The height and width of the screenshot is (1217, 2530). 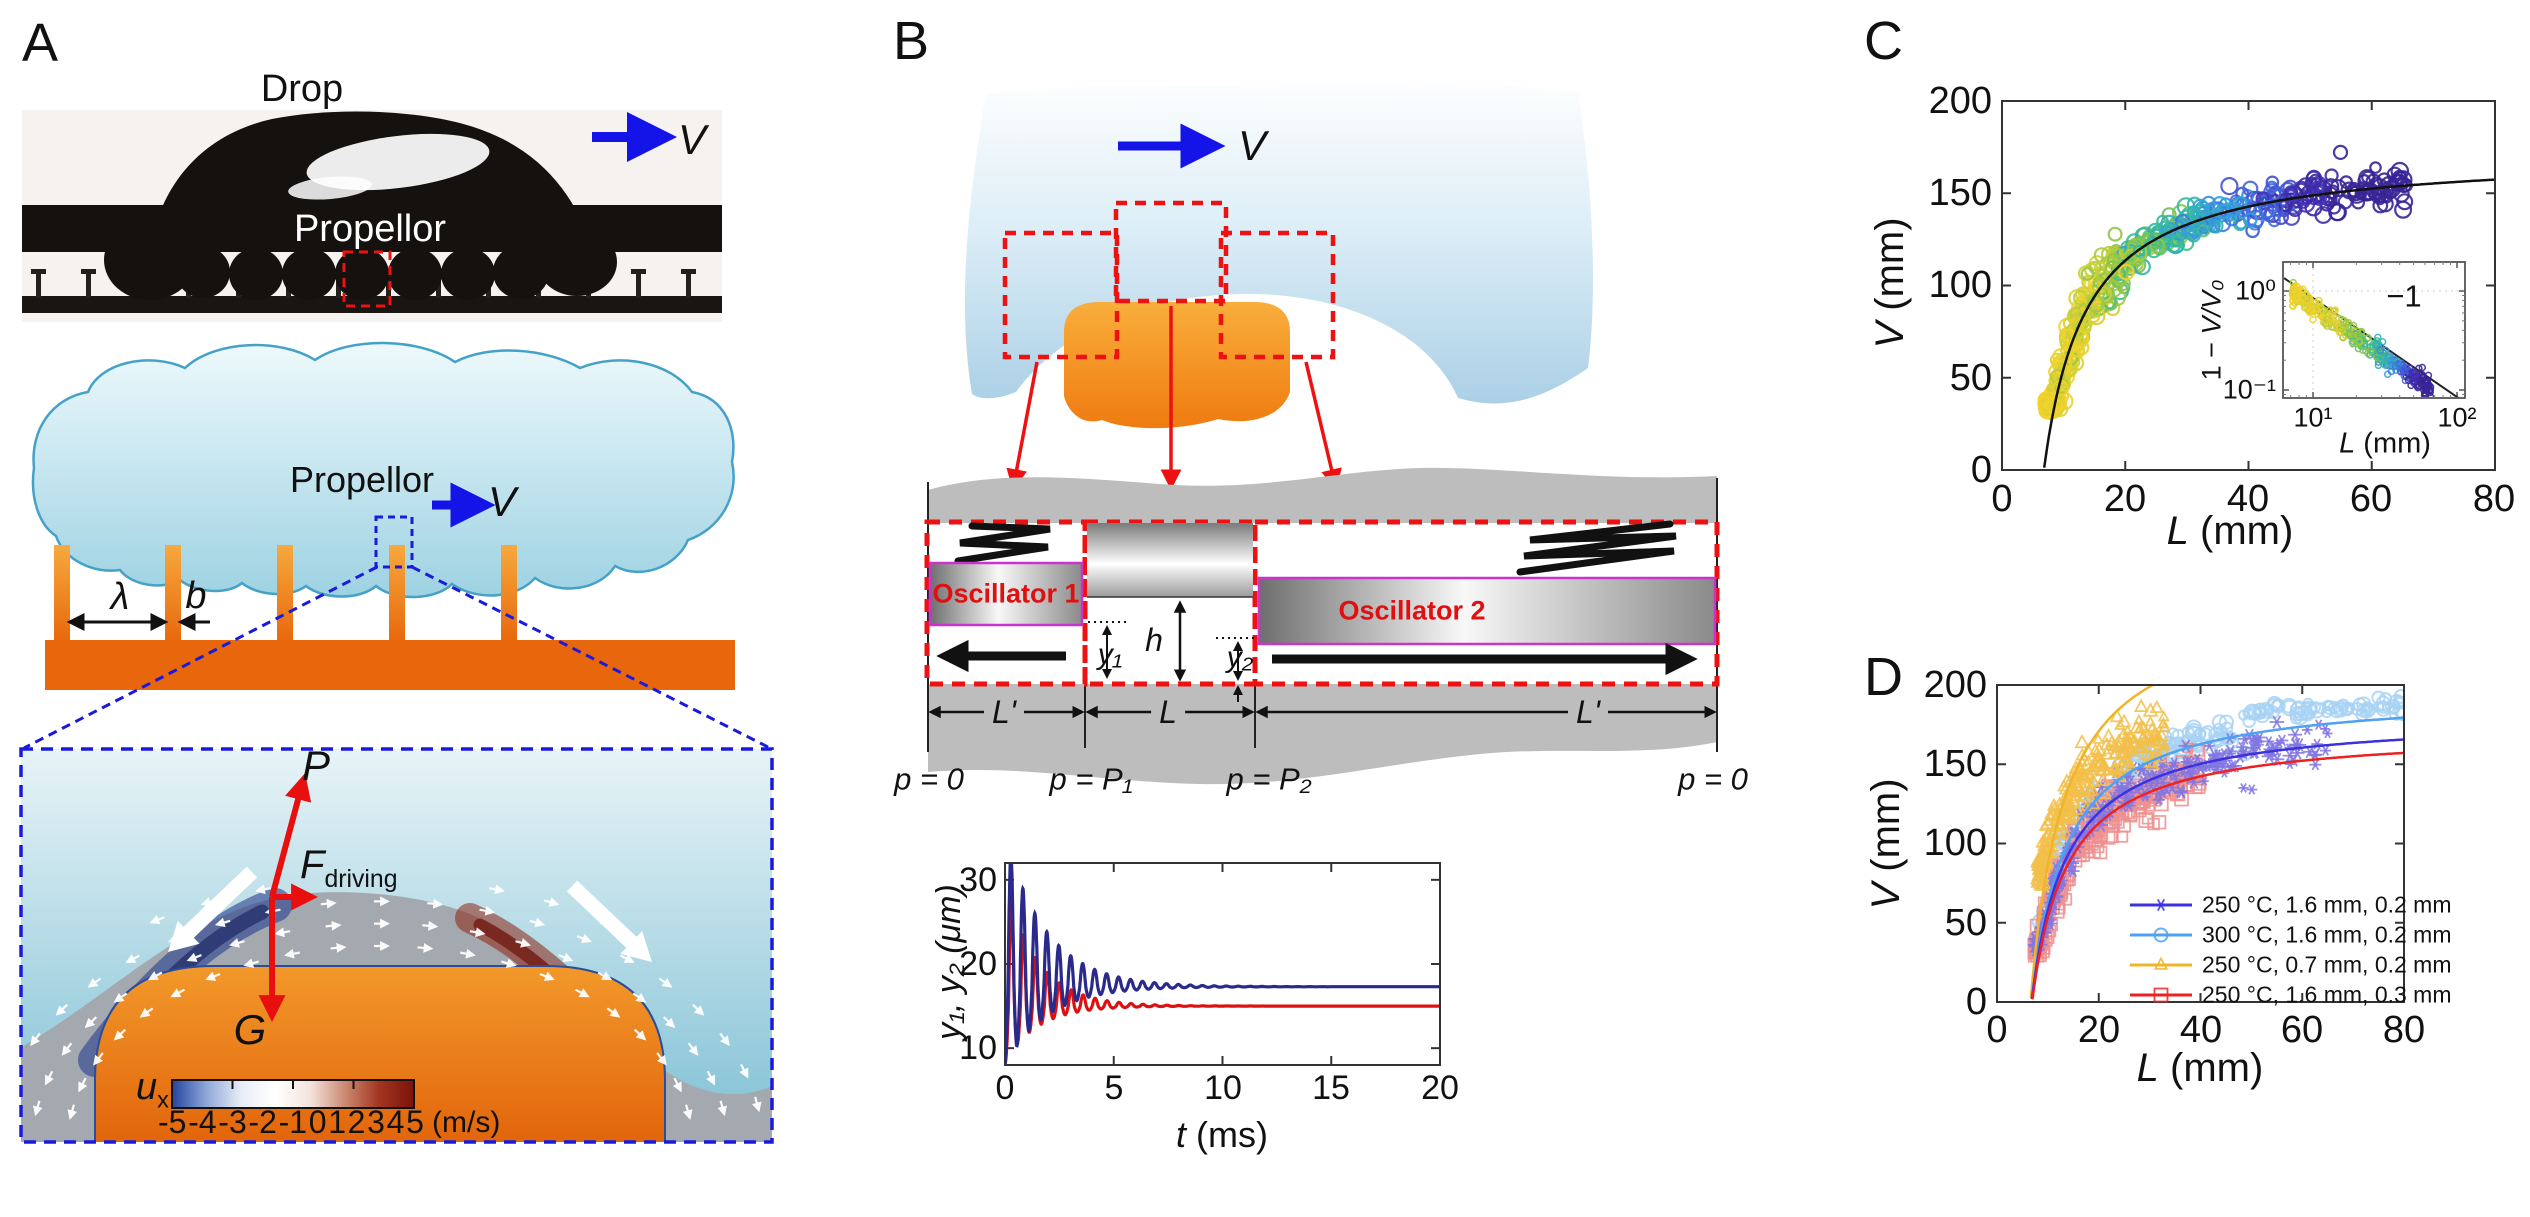 I want to click on h-label: h, so click(x=1154, y=640).